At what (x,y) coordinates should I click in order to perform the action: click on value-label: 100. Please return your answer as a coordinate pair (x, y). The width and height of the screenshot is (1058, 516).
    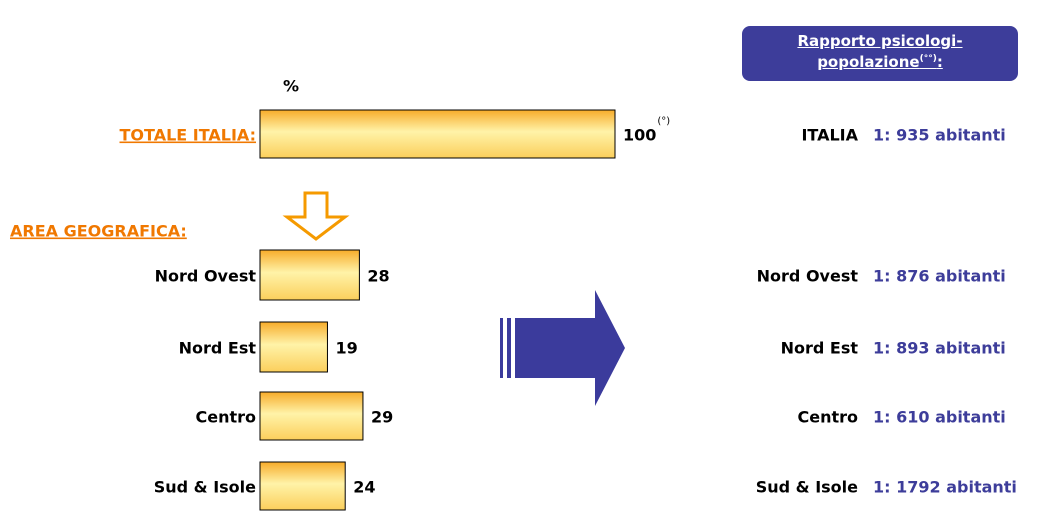
    Looking at the image, I should click on (639, 135).